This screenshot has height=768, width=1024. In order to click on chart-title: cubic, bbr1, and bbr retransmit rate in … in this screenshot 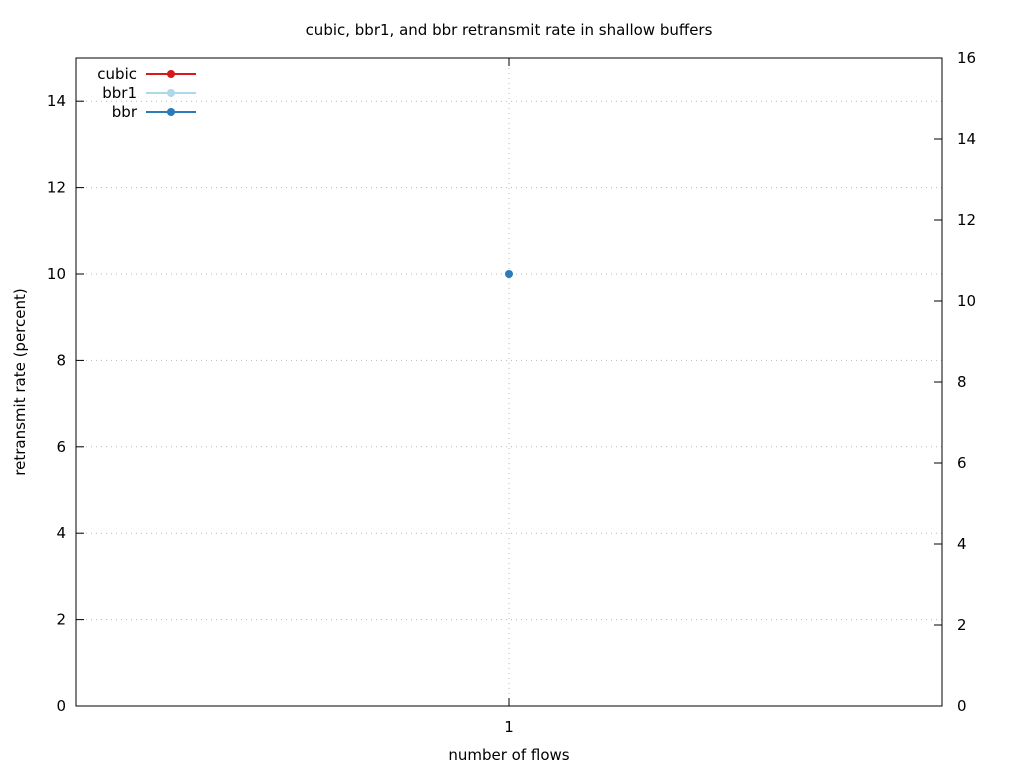, I will do `click(509, 30)`.